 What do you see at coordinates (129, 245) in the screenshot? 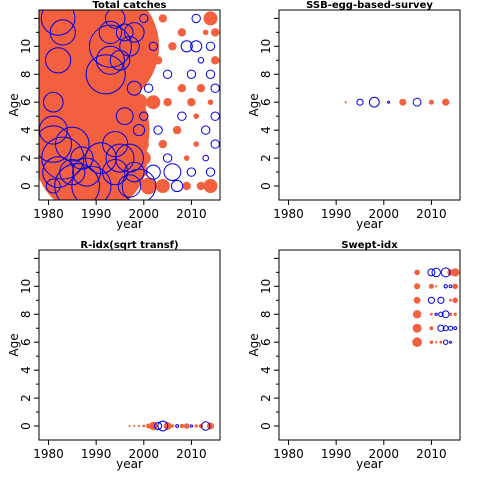
I see `panel-title: R-idx(sqrt transf)` at bounding box center [129, 245].